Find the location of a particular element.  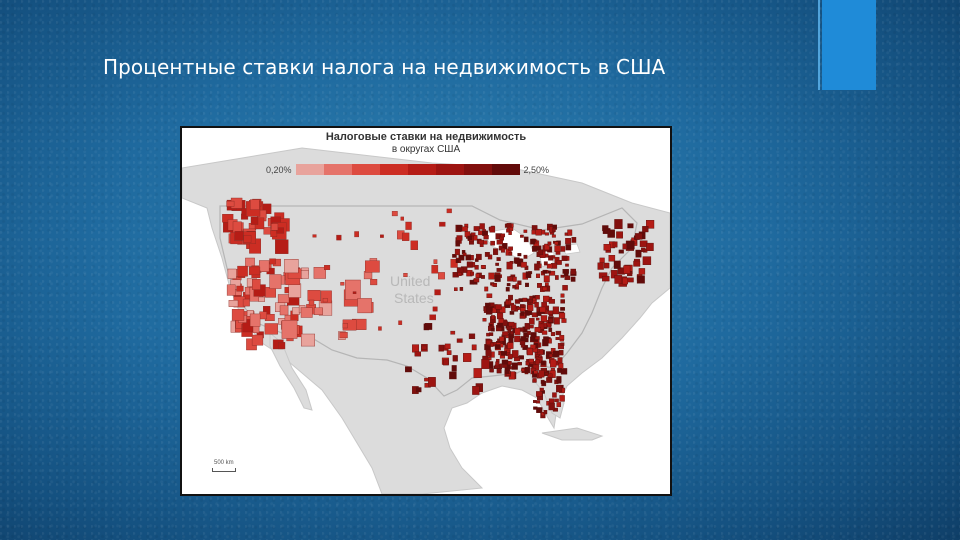

scale-label: 500 km is located at coordinates (224, 463).